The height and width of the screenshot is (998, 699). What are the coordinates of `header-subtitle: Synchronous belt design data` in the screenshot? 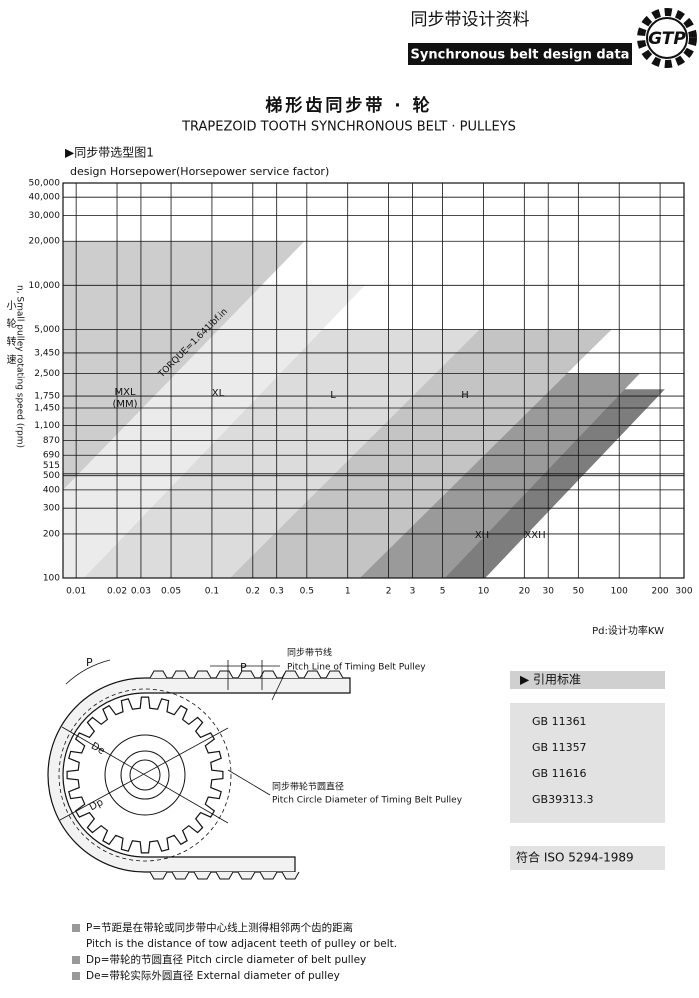 It's located at (520, 55).